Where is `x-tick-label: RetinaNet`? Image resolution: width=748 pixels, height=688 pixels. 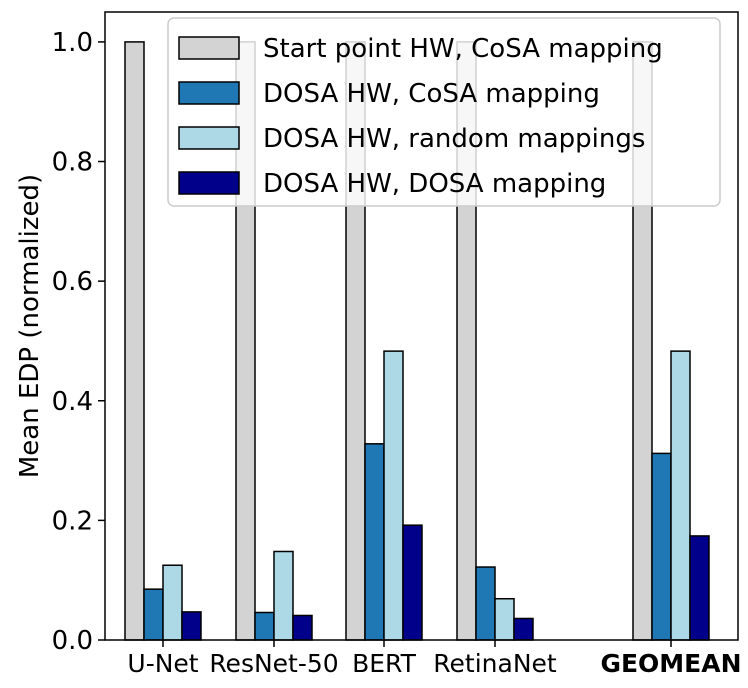 x-tick-label: RetinaNet is located at coordinates (495, 663).